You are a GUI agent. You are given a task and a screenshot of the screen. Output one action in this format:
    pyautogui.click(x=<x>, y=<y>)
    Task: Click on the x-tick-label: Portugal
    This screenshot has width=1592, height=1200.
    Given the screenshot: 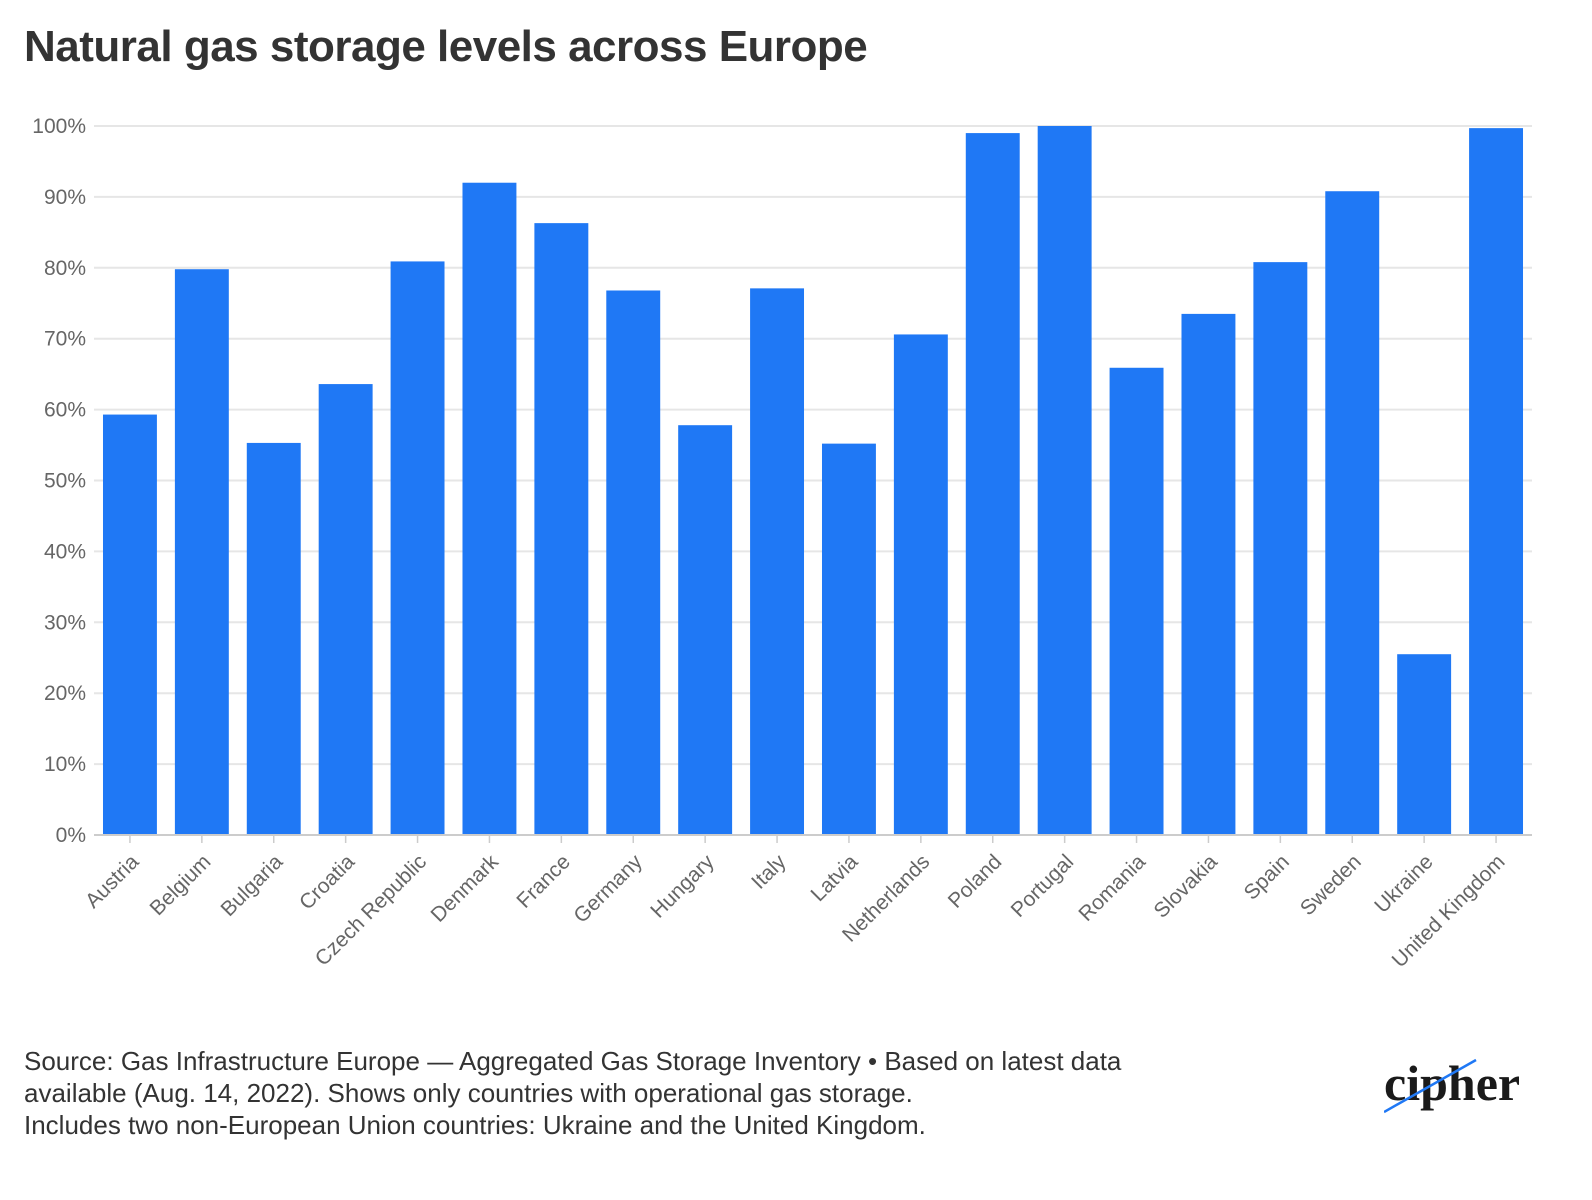 What is the action you would take?
    pyautogui.click(x=1043, y=886)
    